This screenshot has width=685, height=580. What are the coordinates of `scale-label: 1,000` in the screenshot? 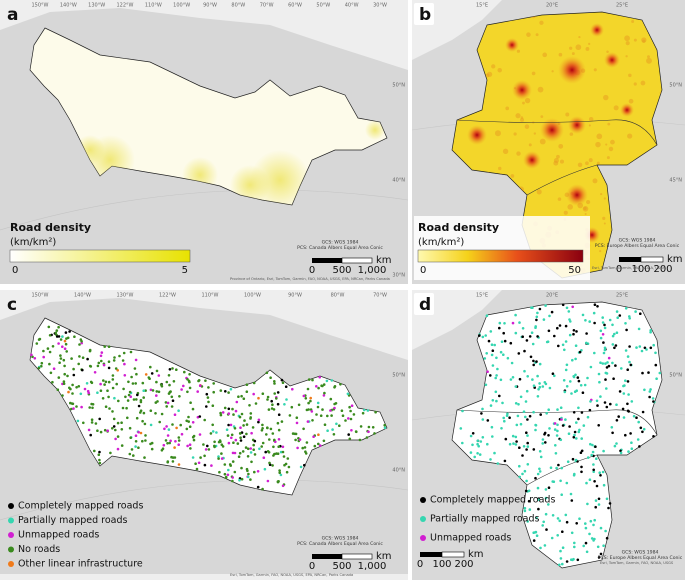 It's located at (372, 566).